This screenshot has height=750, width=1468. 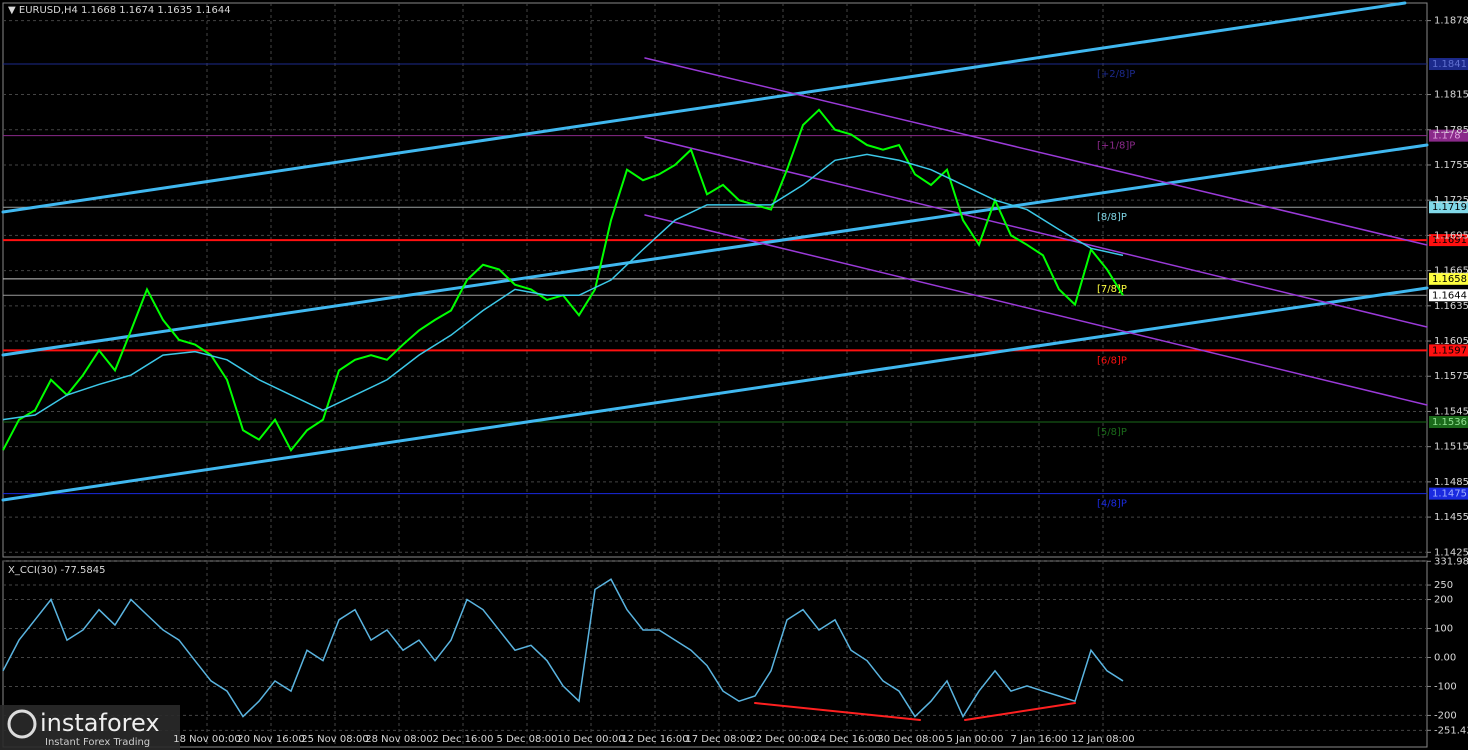 What do you see at coordinates (1102, 739) in the screenshot?
I see `x-tick-label: 12 Jan 08:00` at bounding box center [1102, 739].